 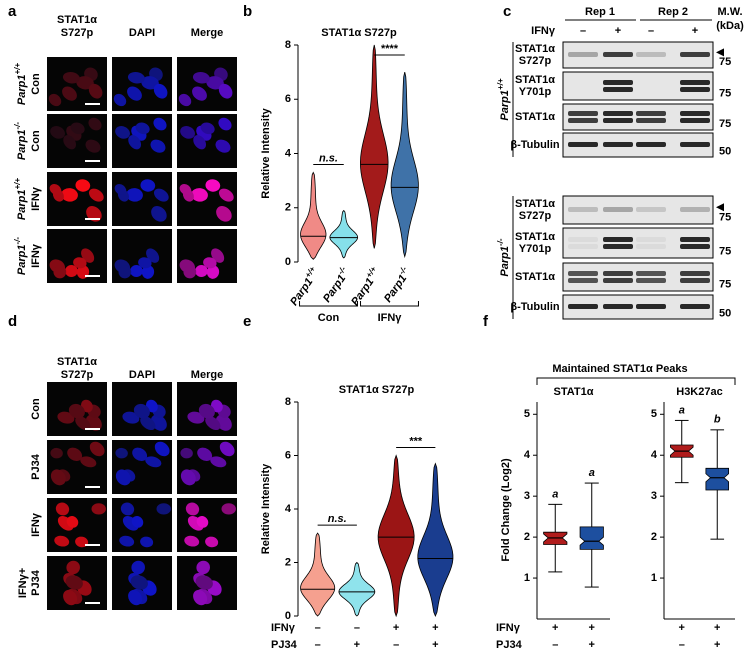 I want to click on band-arrow, so click(x=720, y=52).